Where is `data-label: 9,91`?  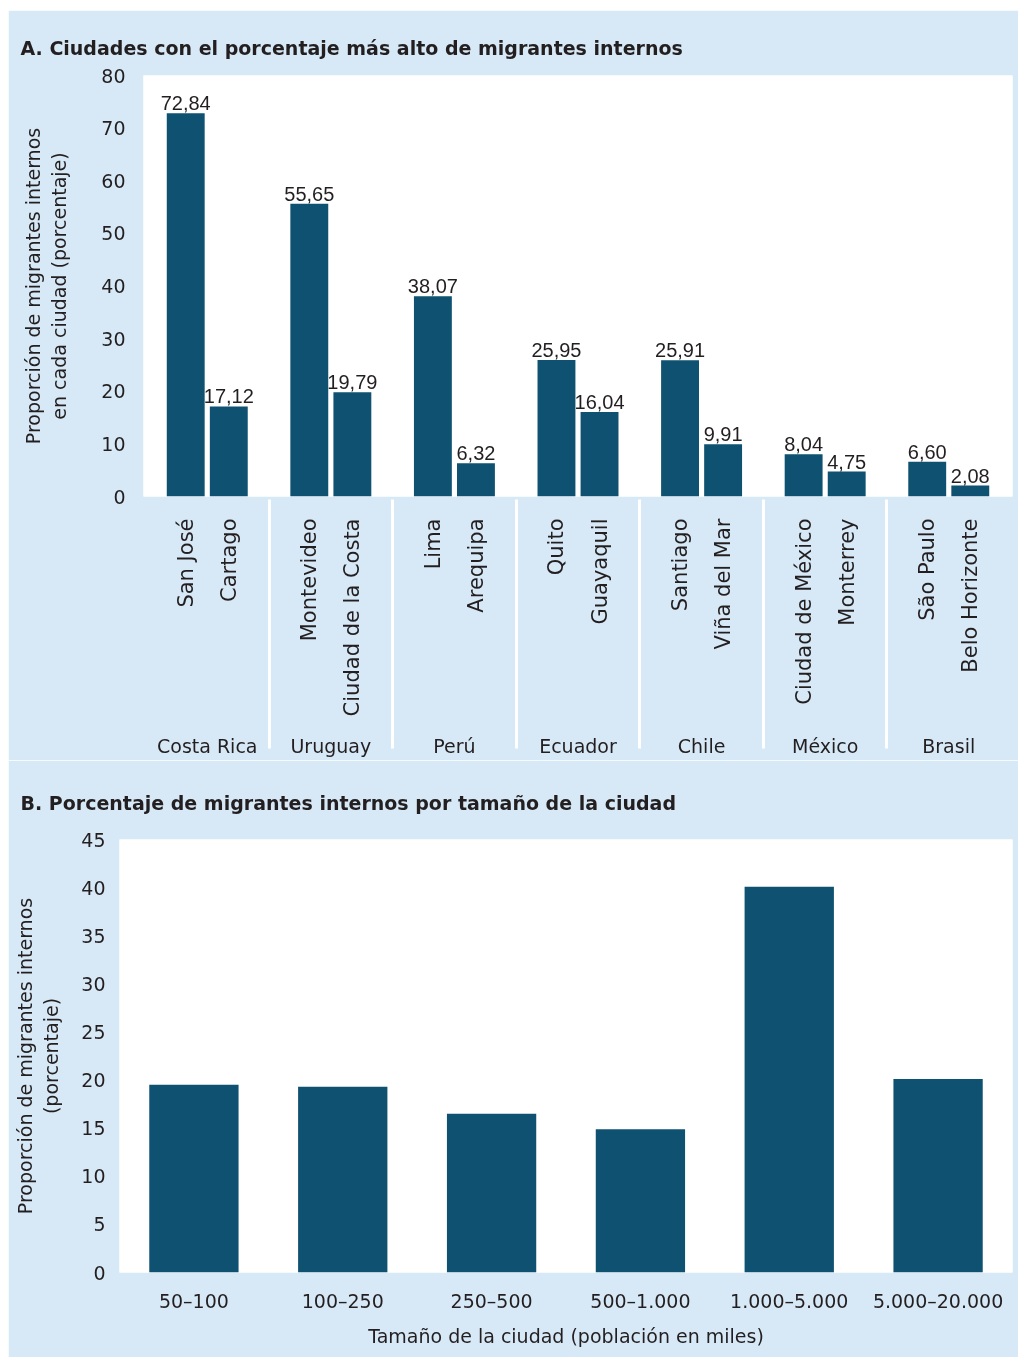
data-label: 9,91 is located at coordinates (723, 434).